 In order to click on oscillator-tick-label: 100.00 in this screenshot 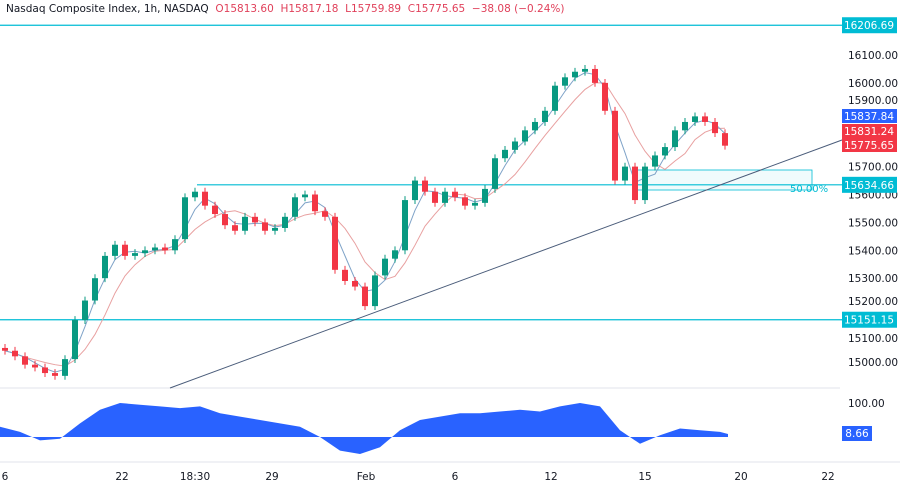, I will do `click(866, 404)`.